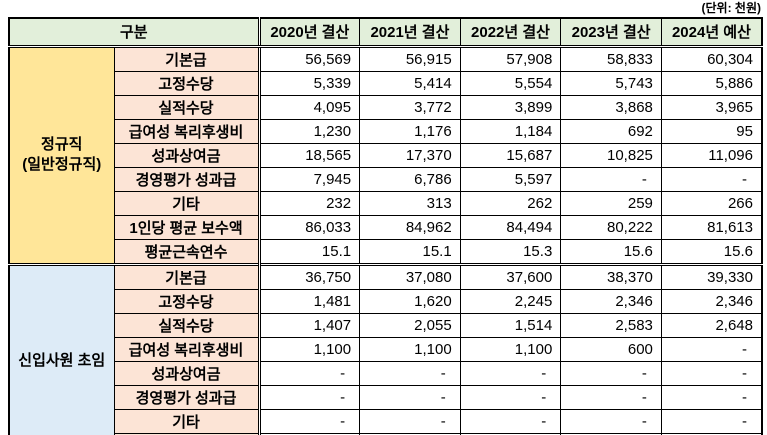 The width and height of the screenshot is (767, 435). I want to click on value-cell: 6,786, so click(410, 179).